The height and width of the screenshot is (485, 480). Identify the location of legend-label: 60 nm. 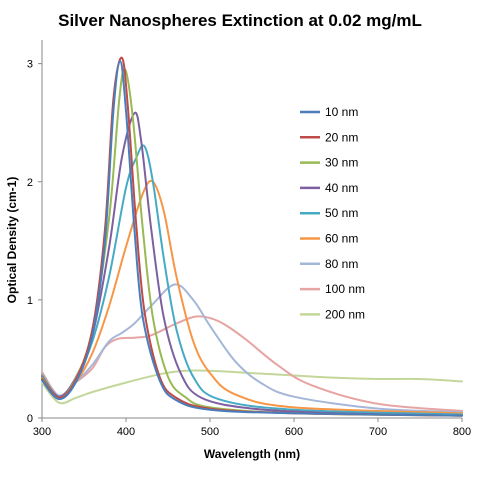
(341, 239).